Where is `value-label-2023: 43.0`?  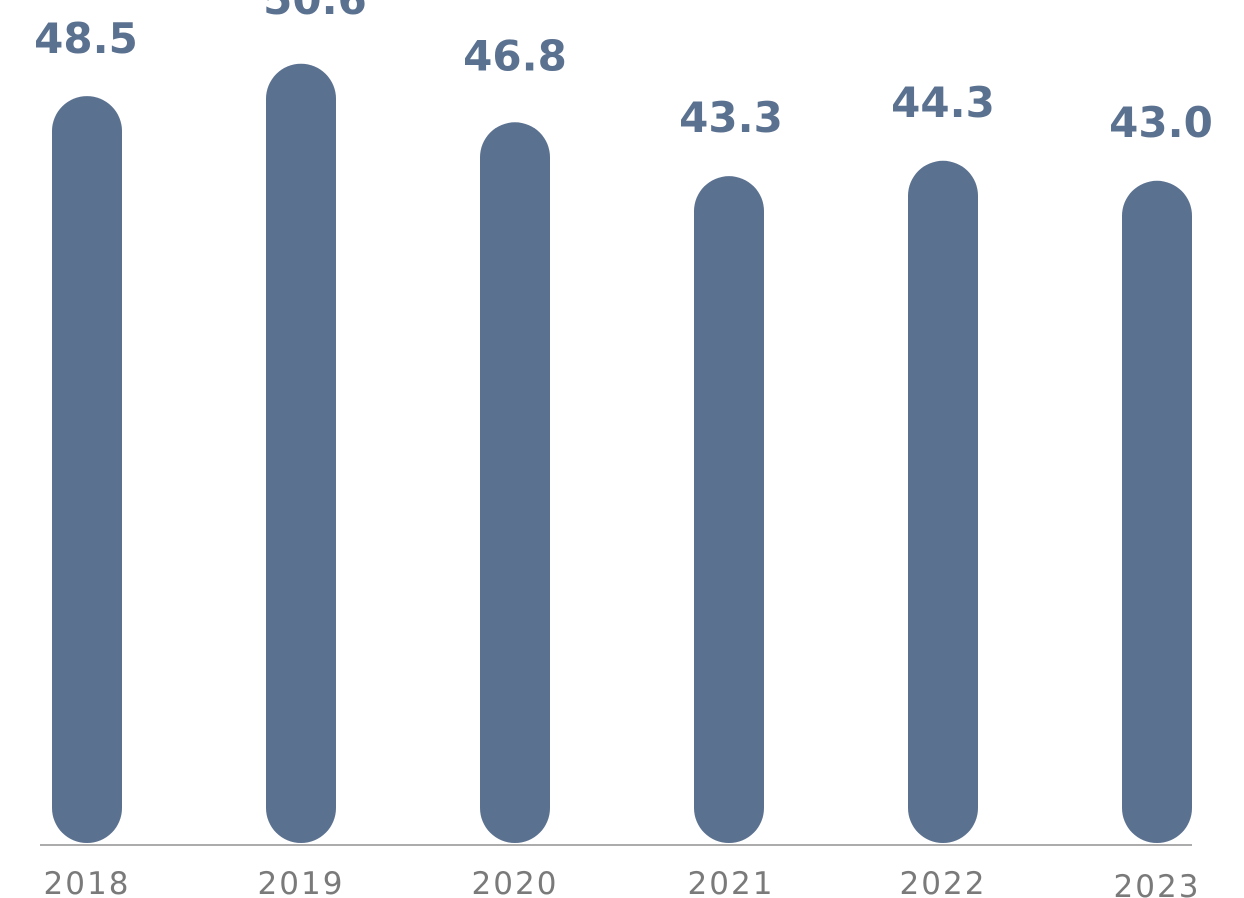
value-label-2023: 43.0 is located at coordinates (1161, 122).